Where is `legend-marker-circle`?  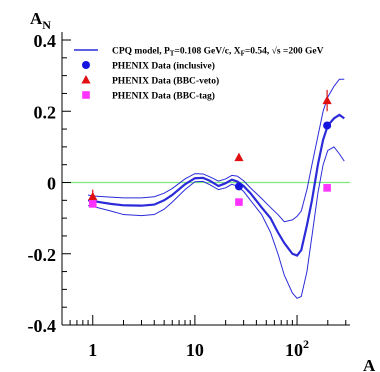 legend-marker-circle is located at coordinates (86, 65).